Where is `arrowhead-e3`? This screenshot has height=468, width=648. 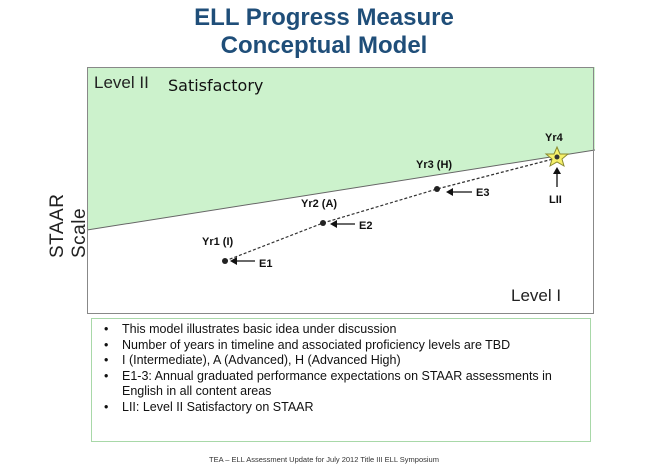 arrowhead-e3 is located at coordinates (449, 192).